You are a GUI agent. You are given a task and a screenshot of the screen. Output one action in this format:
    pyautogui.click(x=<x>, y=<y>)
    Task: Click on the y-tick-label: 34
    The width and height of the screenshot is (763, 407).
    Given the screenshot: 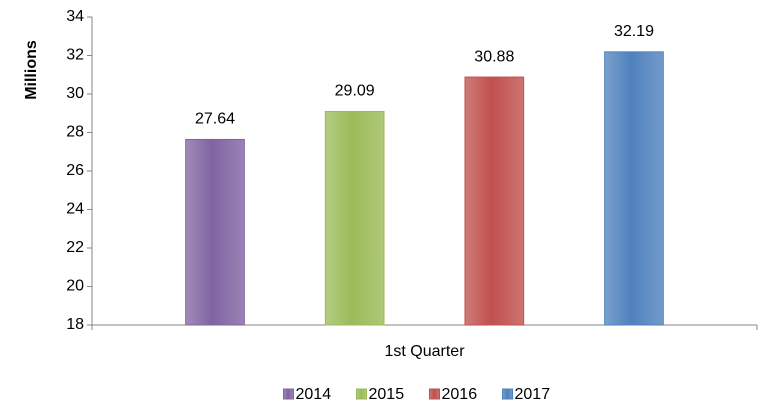 What is the action you would take?
    pyautogui.click(x=75, y=16)
    